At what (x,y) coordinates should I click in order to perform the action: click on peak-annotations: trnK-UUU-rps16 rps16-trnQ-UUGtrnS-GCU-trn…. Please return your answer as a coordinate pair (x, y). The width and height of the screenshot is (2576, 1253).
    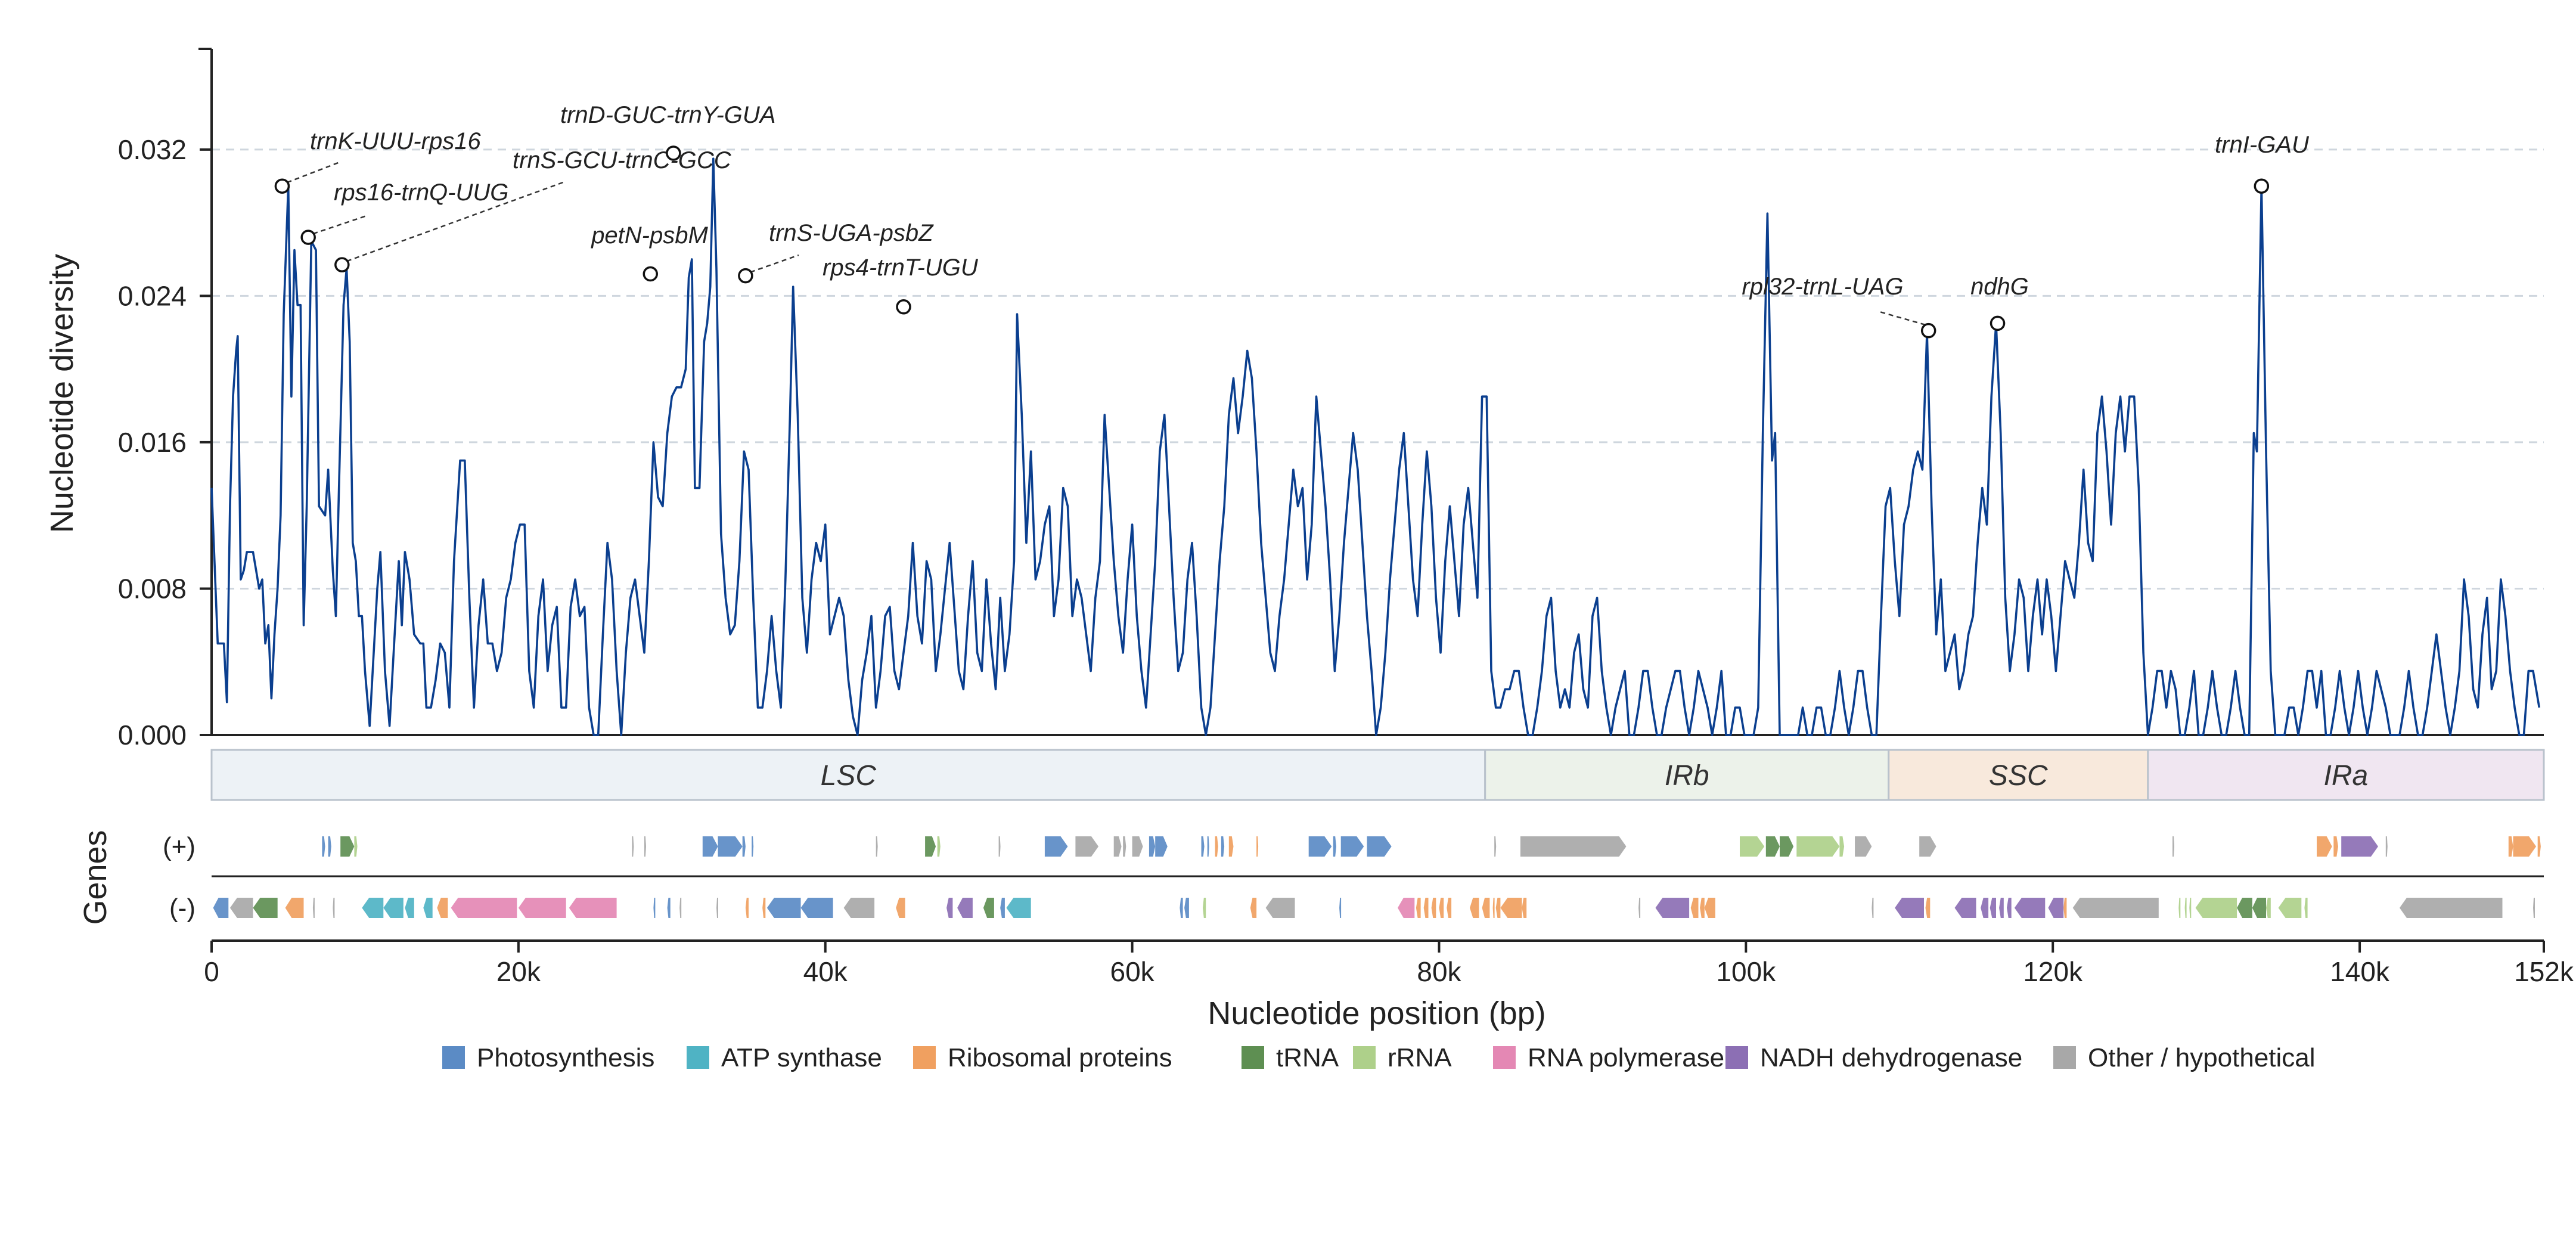
    Looking at the image, I should click on (1292, 220).